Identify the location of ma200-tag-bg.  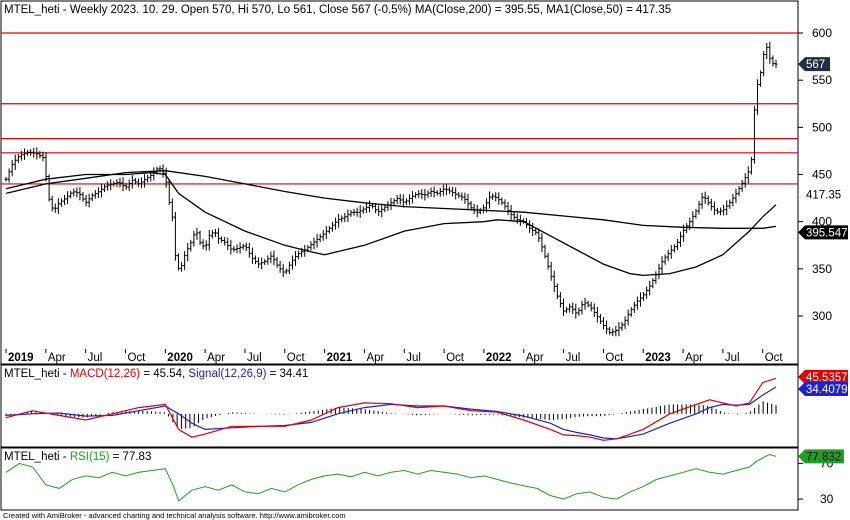
(823, 232).